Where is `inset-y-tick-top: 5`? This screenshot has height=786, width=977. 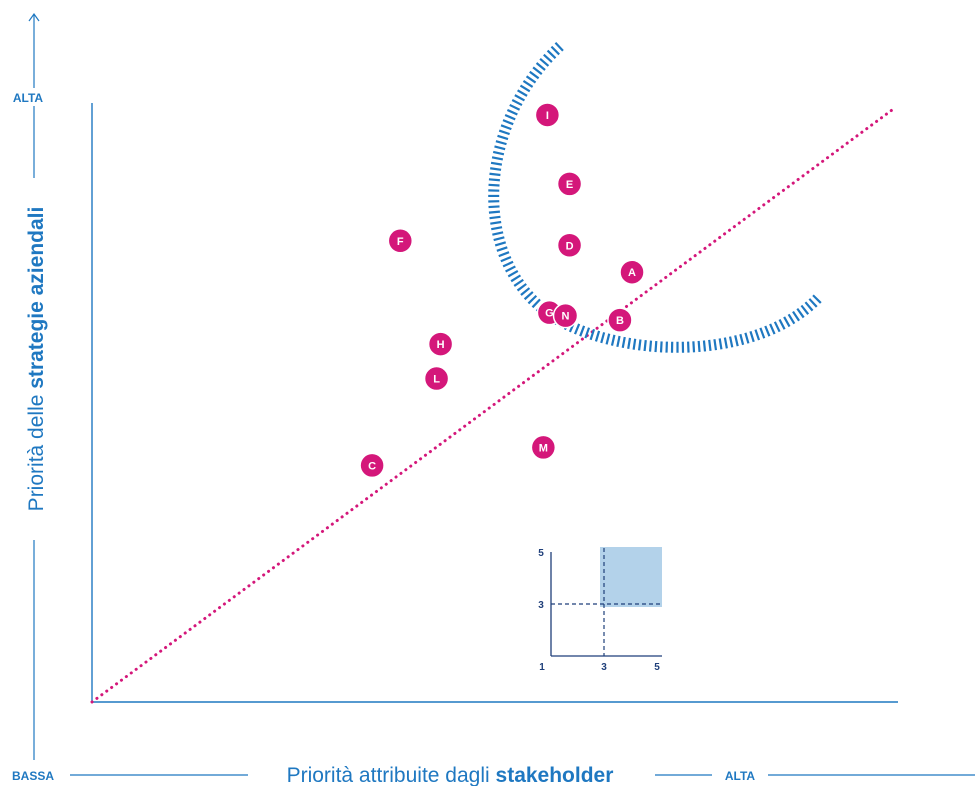 inset-y-tick-top: 5 is located at coordinates (541, 553).